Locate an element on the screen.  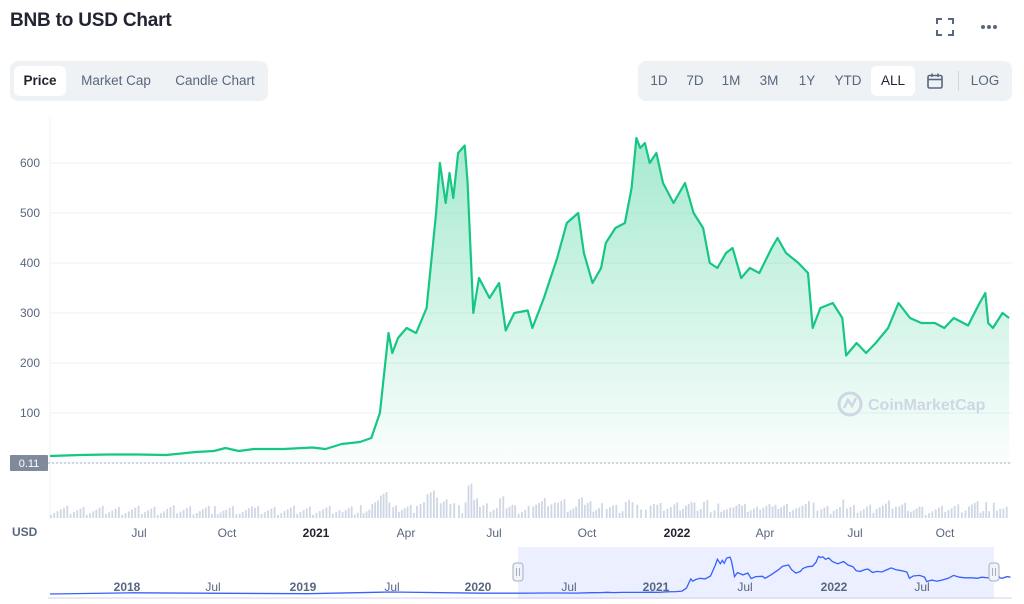
range-1y: 1Y is located at coordinates (807, 80).